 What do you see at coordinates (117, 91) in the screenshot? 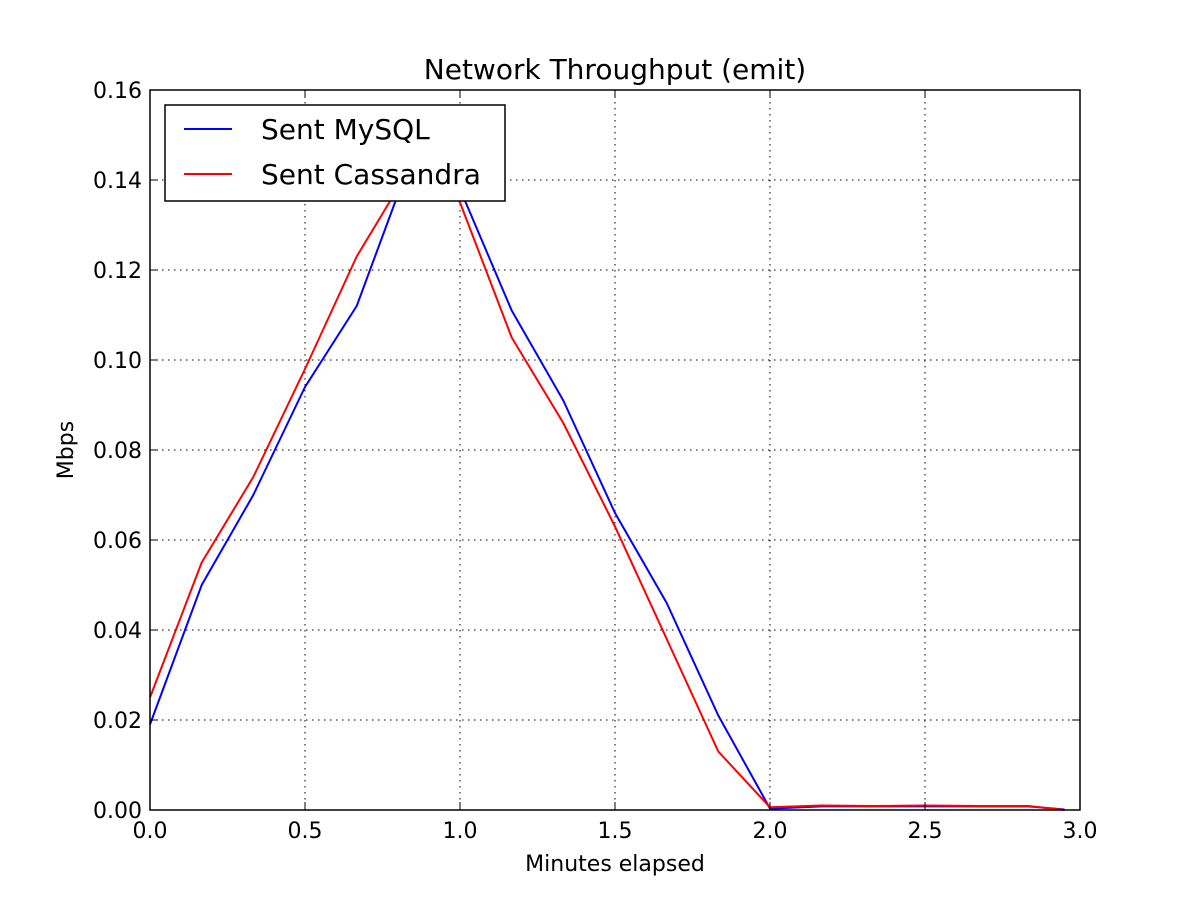
I see `y-tick-label: 0.16` at bounding box center [117, 91].